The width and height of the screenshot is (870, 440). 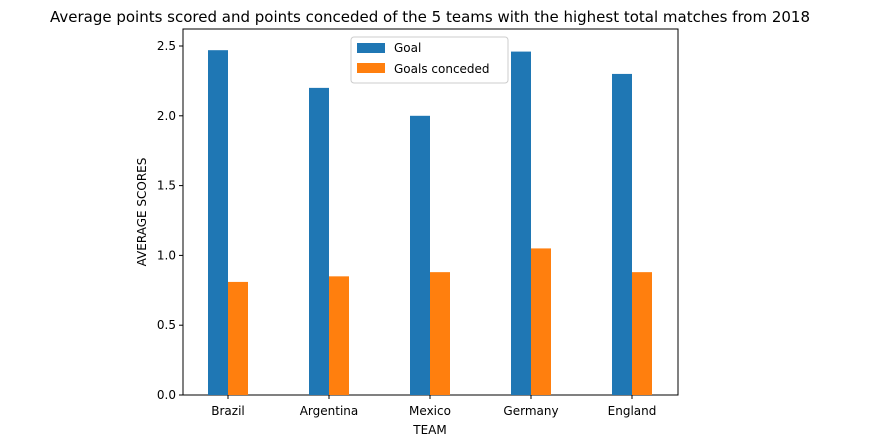 What do you see at coordinates (166, 116) in the screenshot?
I see `y-tick-label: 2.0` at bounding box center [166, 116].